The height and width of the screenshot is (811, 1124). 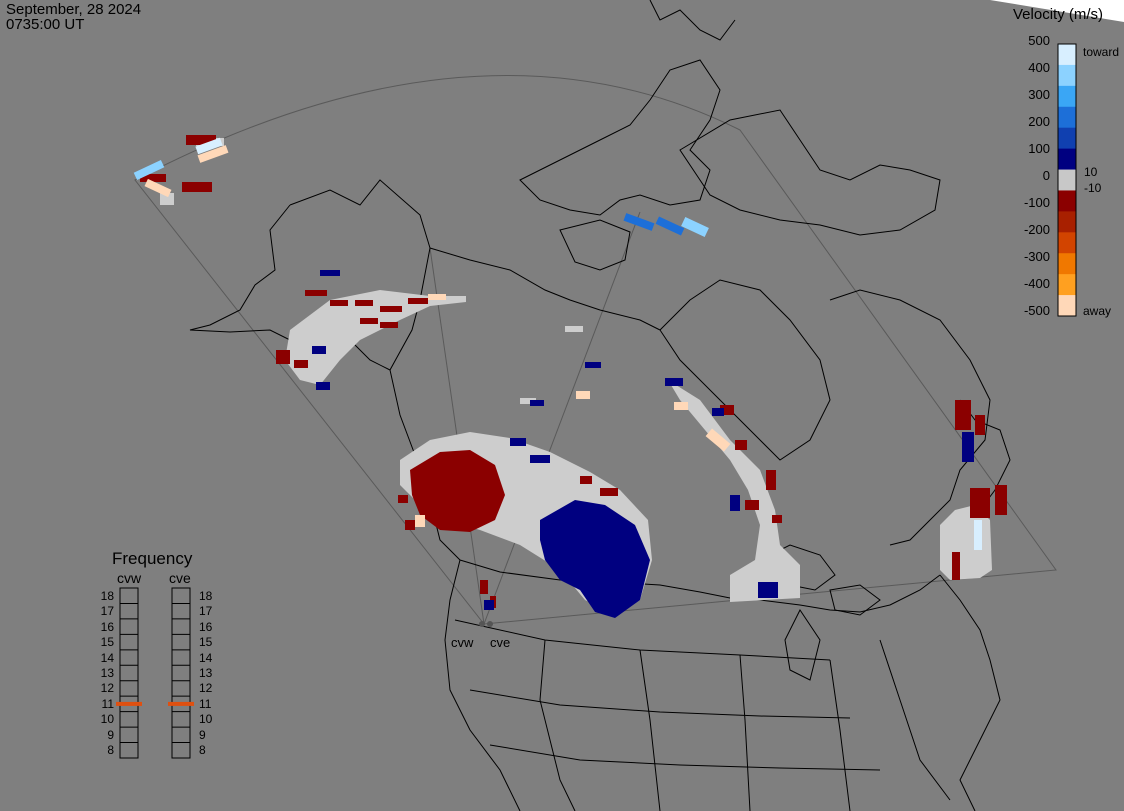 What do you see at coordinates (486, 624) in the screenshot?
I see `radar-sites` at bounding box center [486, 624].